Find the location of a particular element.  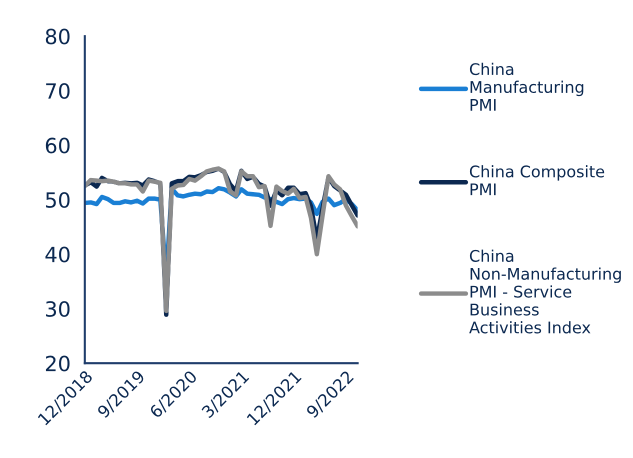

y-tick-label: 30 is located at coordinates (58, 309).